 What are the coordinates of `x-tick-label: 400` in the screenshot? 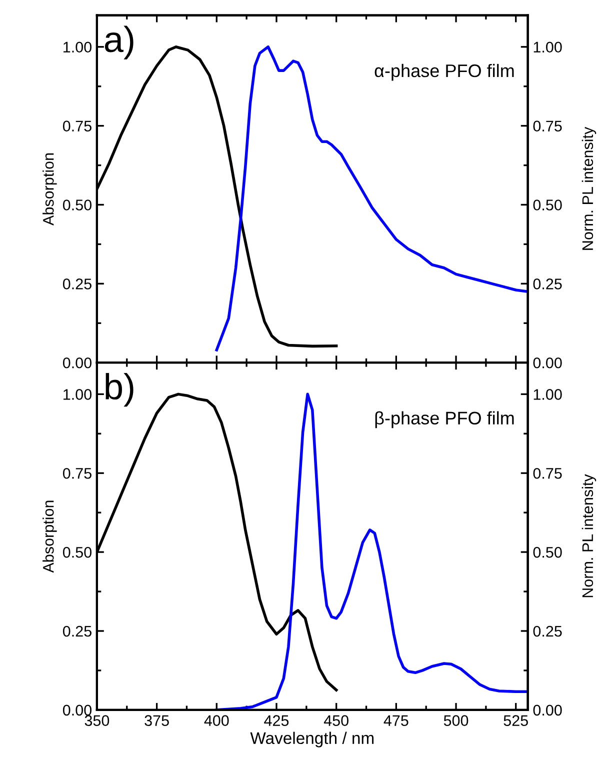 It's located at (216, 720).